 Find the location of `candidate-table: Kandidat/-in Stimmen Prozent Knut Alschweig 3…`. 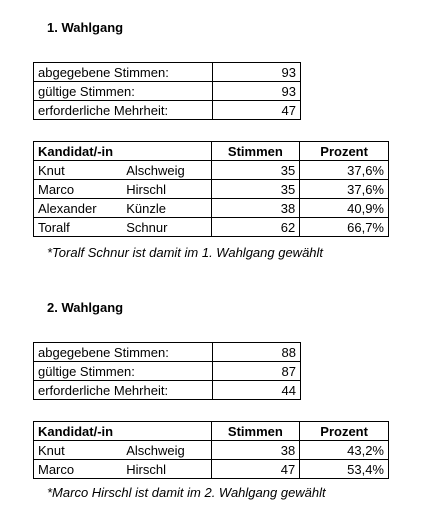

candidate-table: Kandidat/-in Stimmen Prozent Knut Alschweig 3… is located at coordinates (211, 450).